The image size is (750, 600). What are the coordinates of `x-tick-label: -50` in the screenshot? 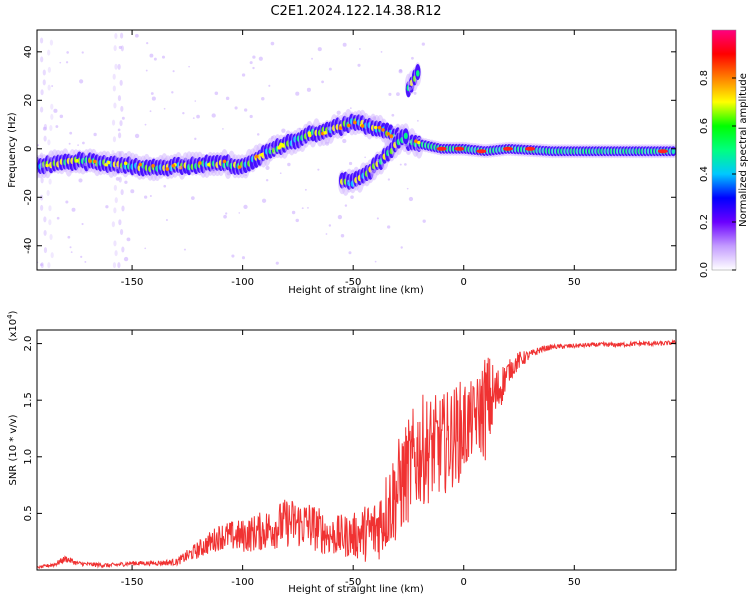 It's located at (353, 282).